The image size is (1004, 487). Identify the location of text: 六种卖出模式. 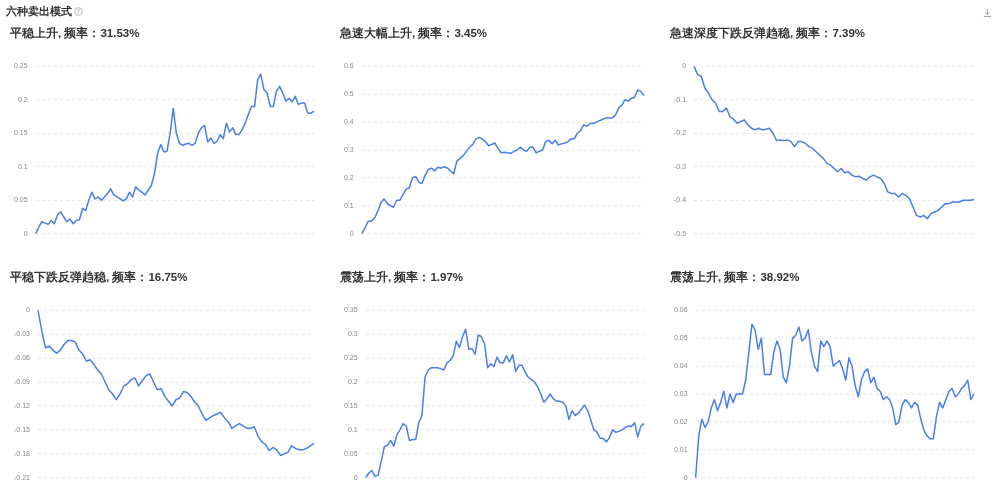
(39, 11).